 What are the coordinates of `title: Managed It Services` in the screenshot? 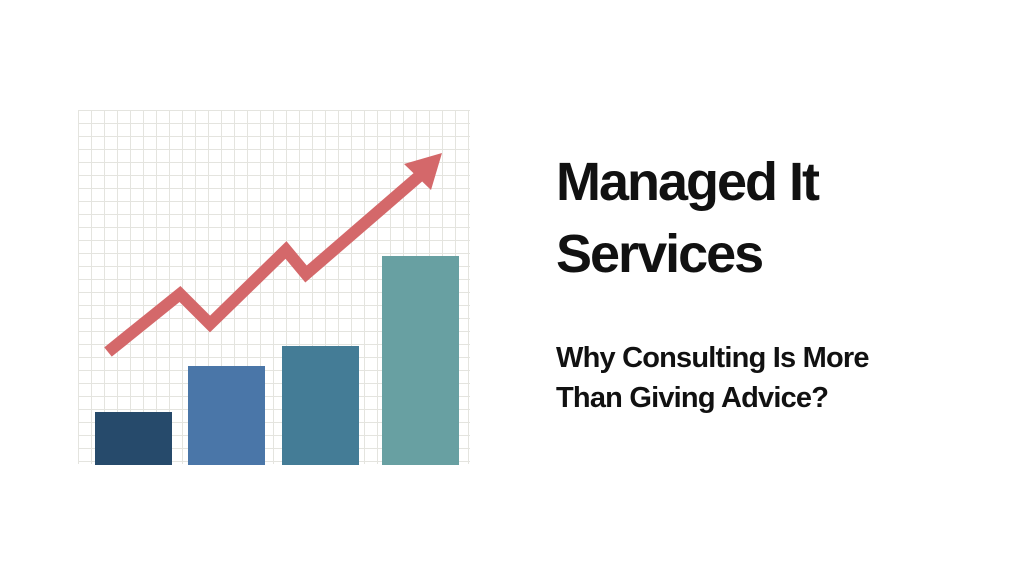 It's located at (688, 218).